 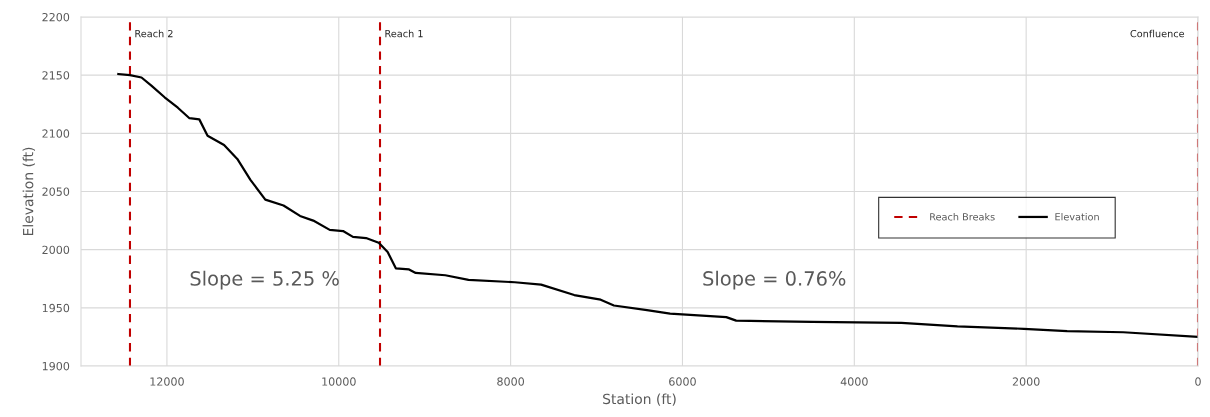 I want to click on y-tick-label: 2000, so click(x=56, y=250).